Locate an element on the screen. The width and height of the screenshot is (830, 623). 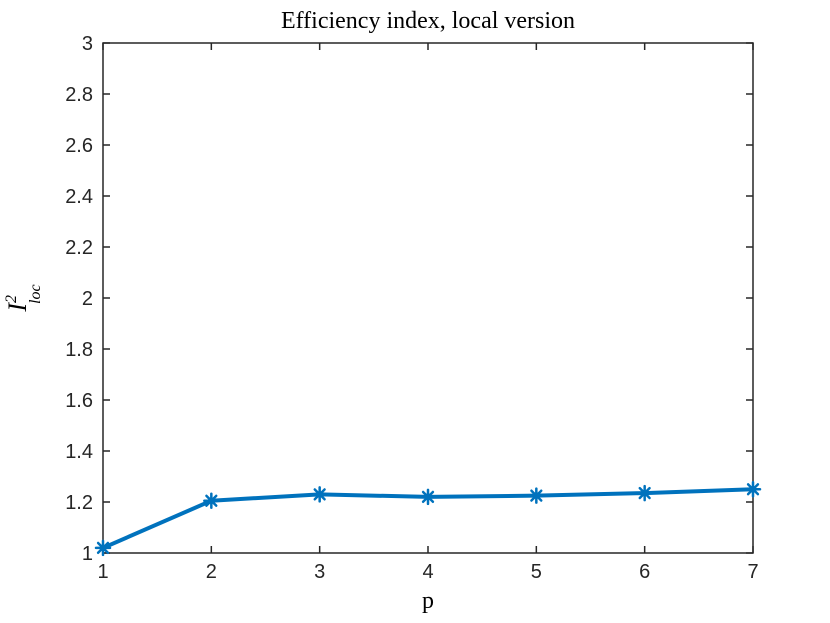
x-tick-label: 2 is located at coordinates (211, 572).